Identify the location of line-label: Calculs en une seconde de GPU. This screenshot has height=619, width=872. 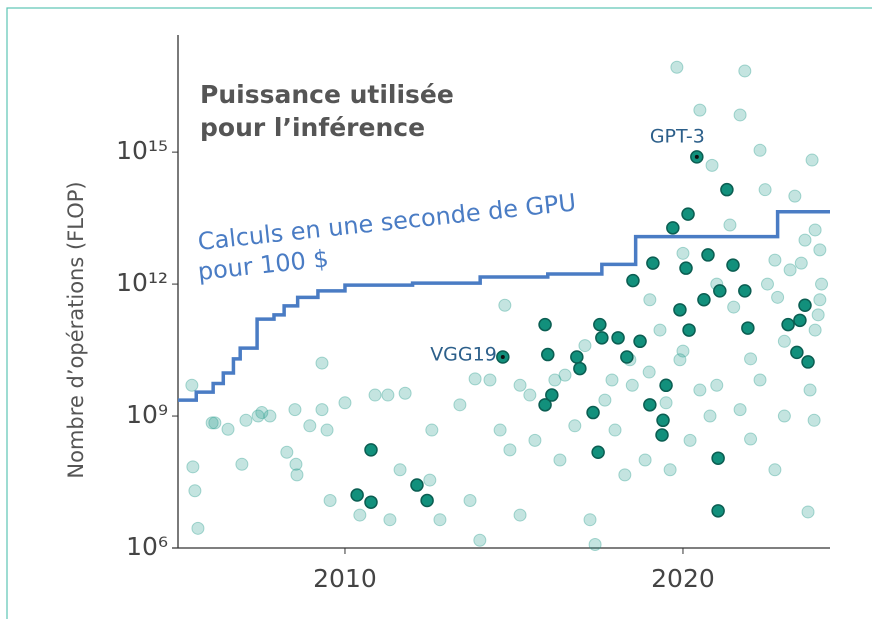
(386, 222).